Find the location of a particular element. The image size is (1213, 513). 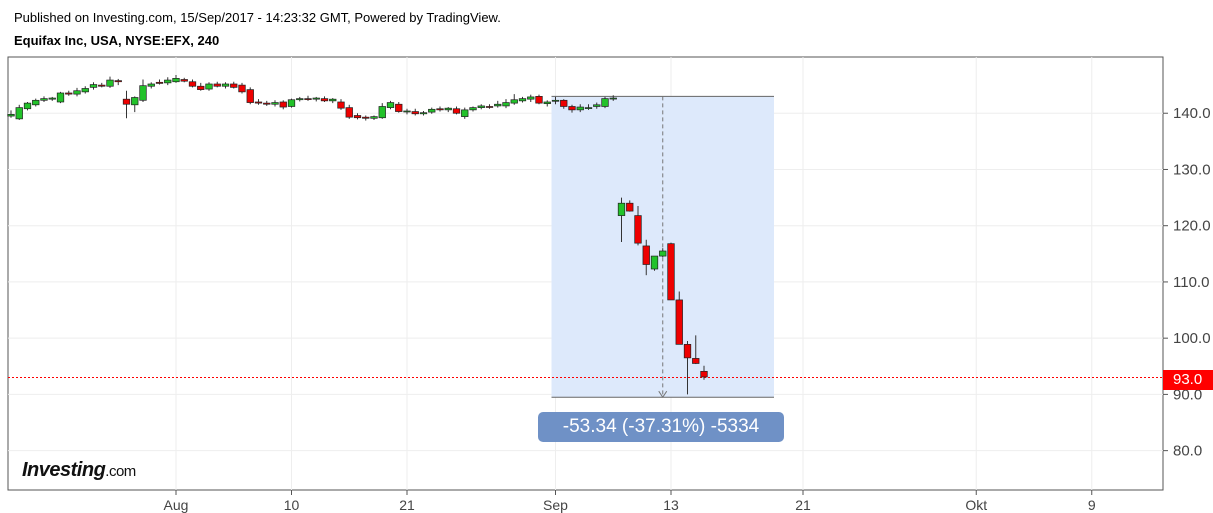

y-tick-label: 140.0 is located at coordinates (1192, 113).